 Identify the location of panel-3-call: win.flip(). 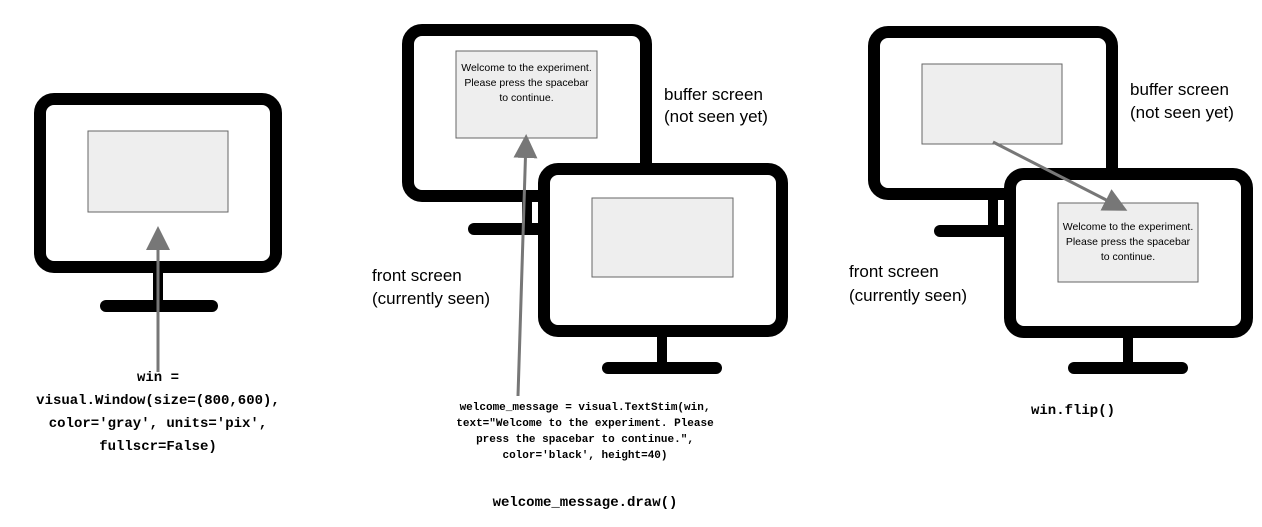
(1072, 411).